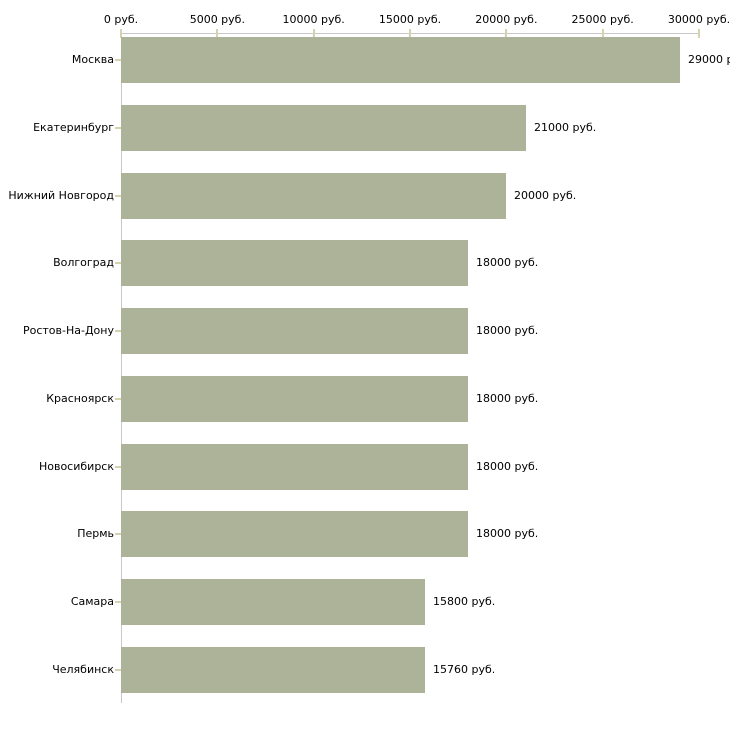 The width and height of the screenshot is (730, 730). What do you see at coordinates (95, 533) in the screenshot?
I see `category-label: Пермь` at bounding box center [95, 533].